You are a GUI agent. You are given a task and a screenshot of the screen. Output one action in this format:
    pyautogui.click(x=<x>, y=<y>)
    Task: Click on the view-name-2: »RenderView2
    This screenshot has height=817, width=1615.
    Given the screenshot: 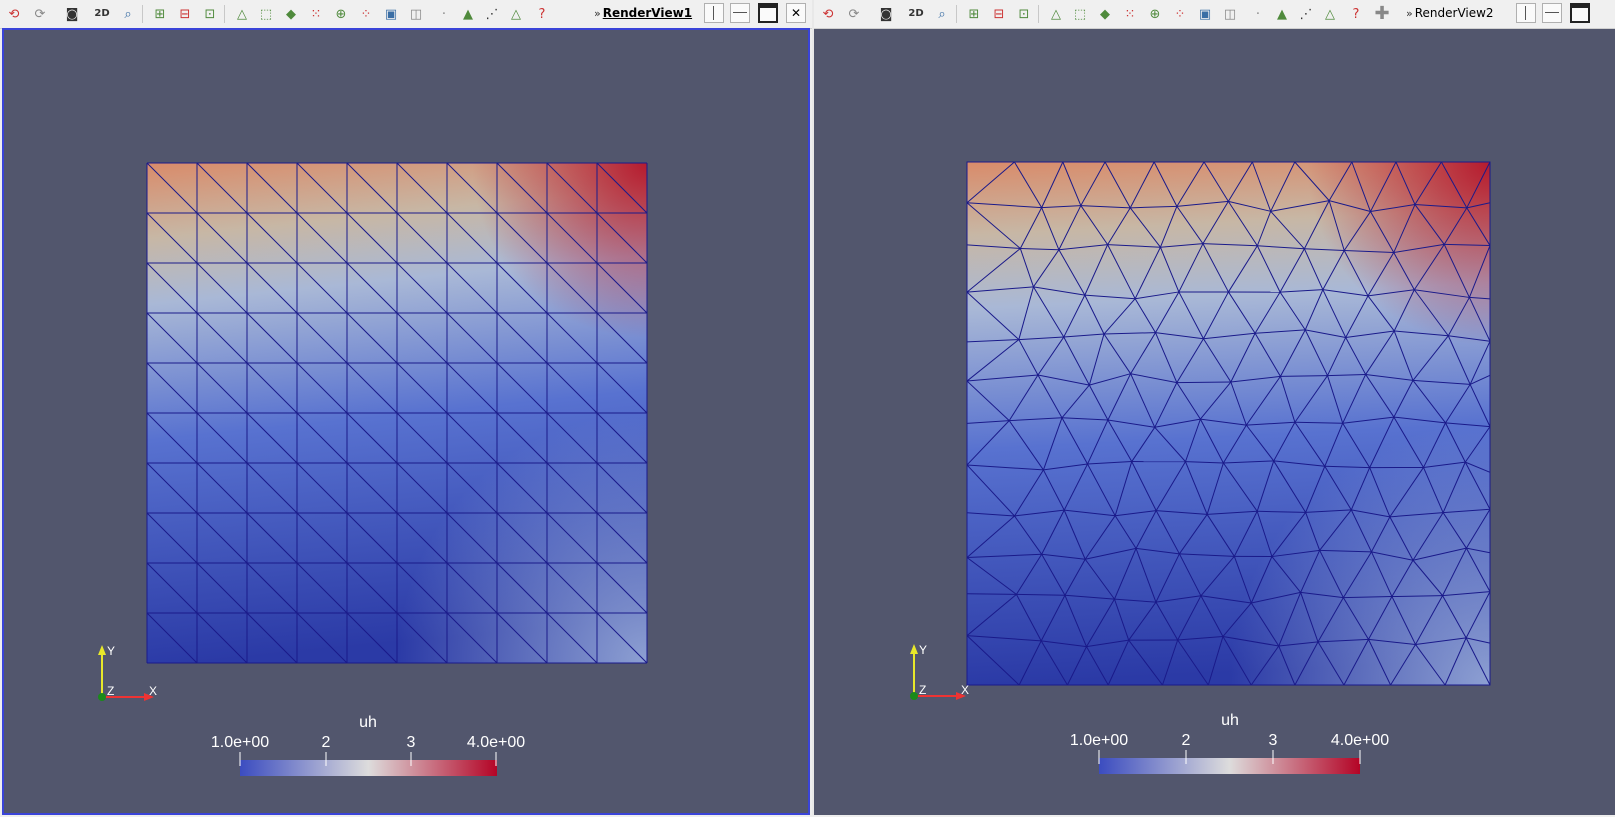 What is the action you would take?
    pyautogui.click(x=1450, y=13)
    